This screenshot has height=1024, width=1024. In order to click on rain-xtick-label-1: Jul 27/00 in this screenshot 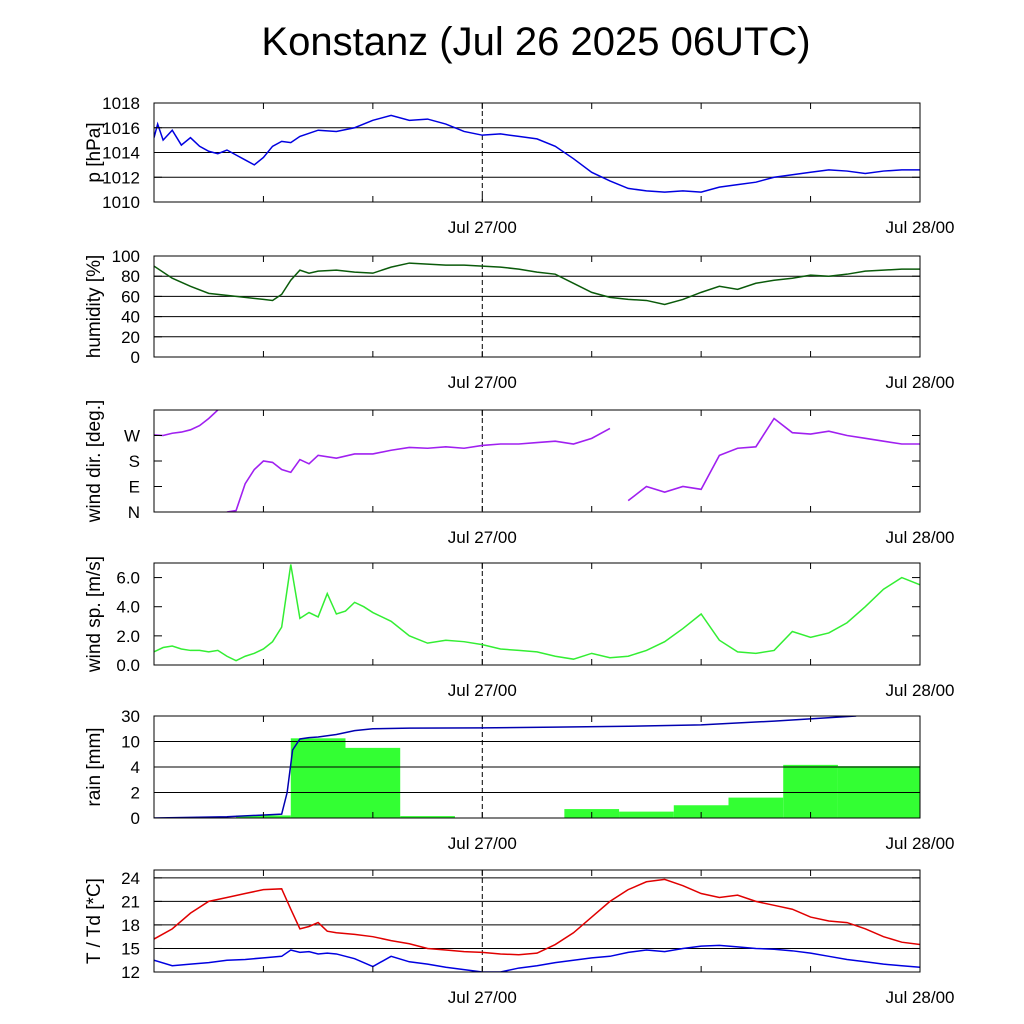, I will do `click(482, 843)`.